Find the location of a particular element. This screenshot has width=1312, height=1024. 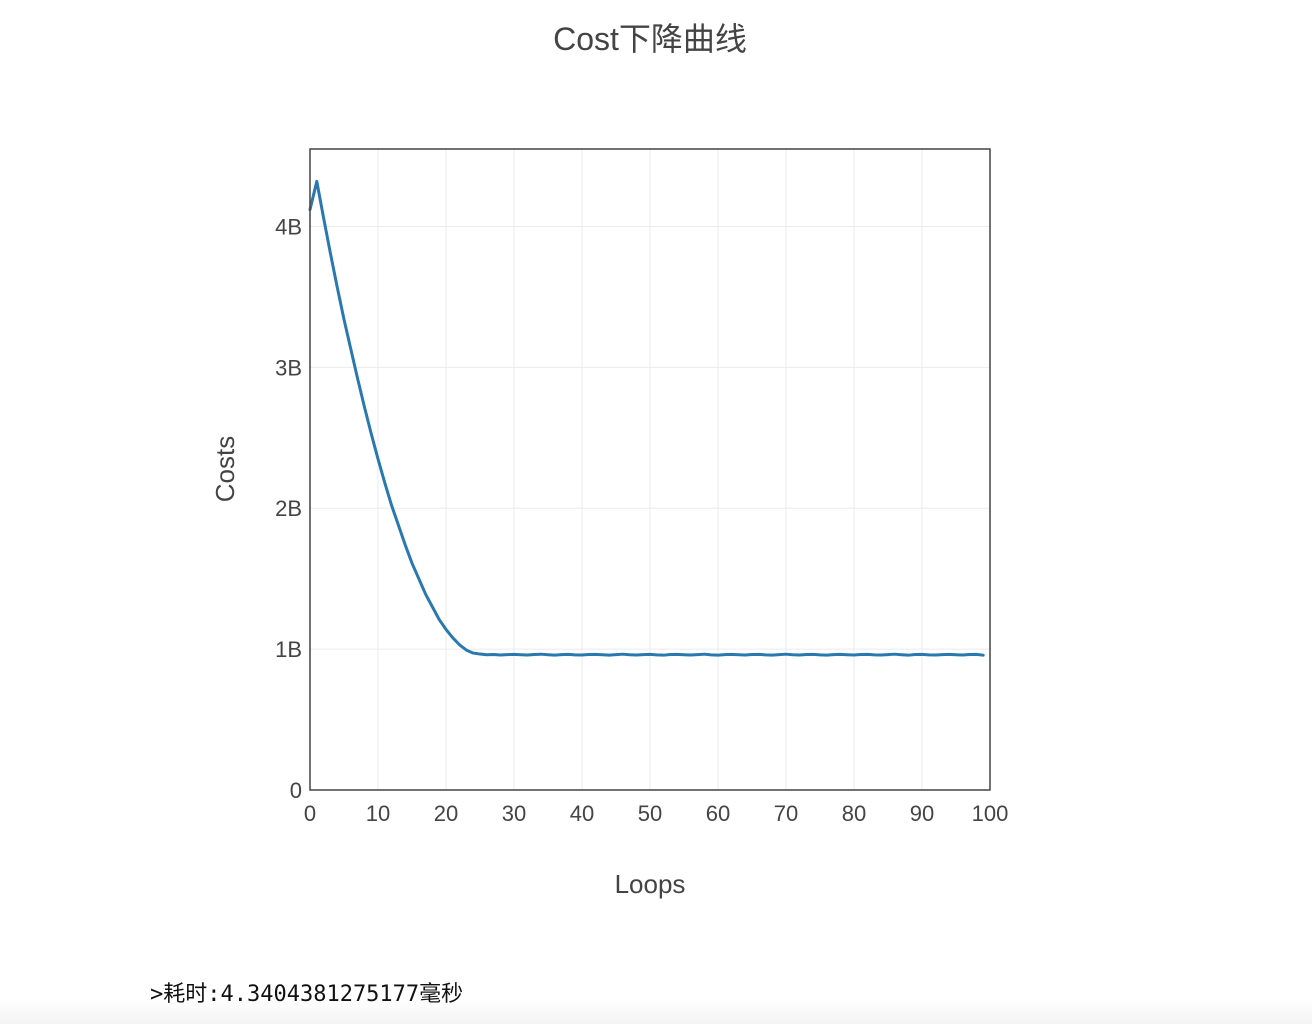

y-tick-label: 4B is located at coordinates (288, 226).